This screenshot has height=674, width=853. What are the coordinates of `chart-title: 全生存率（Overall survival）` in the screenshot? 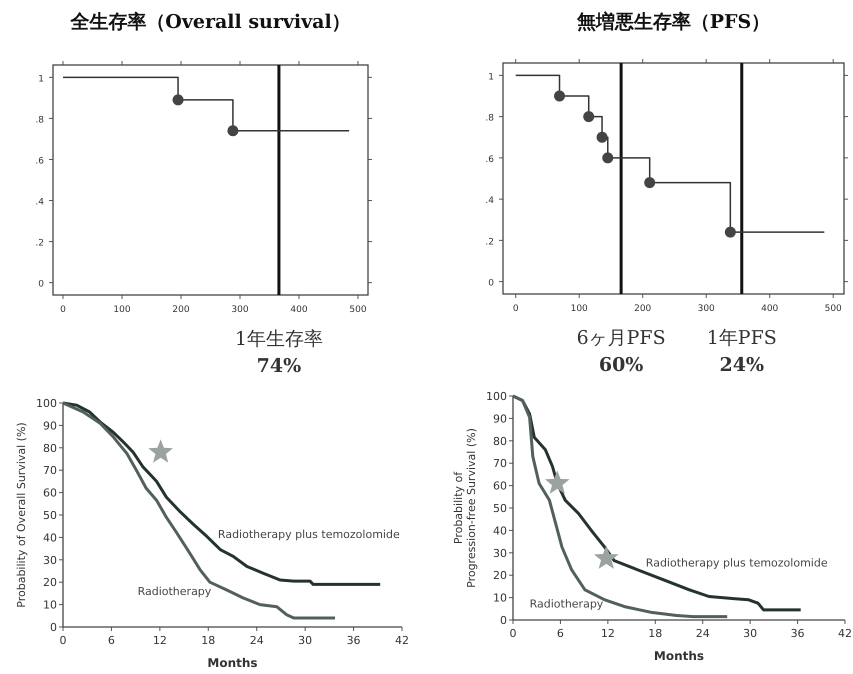 It's located at (210, 22).